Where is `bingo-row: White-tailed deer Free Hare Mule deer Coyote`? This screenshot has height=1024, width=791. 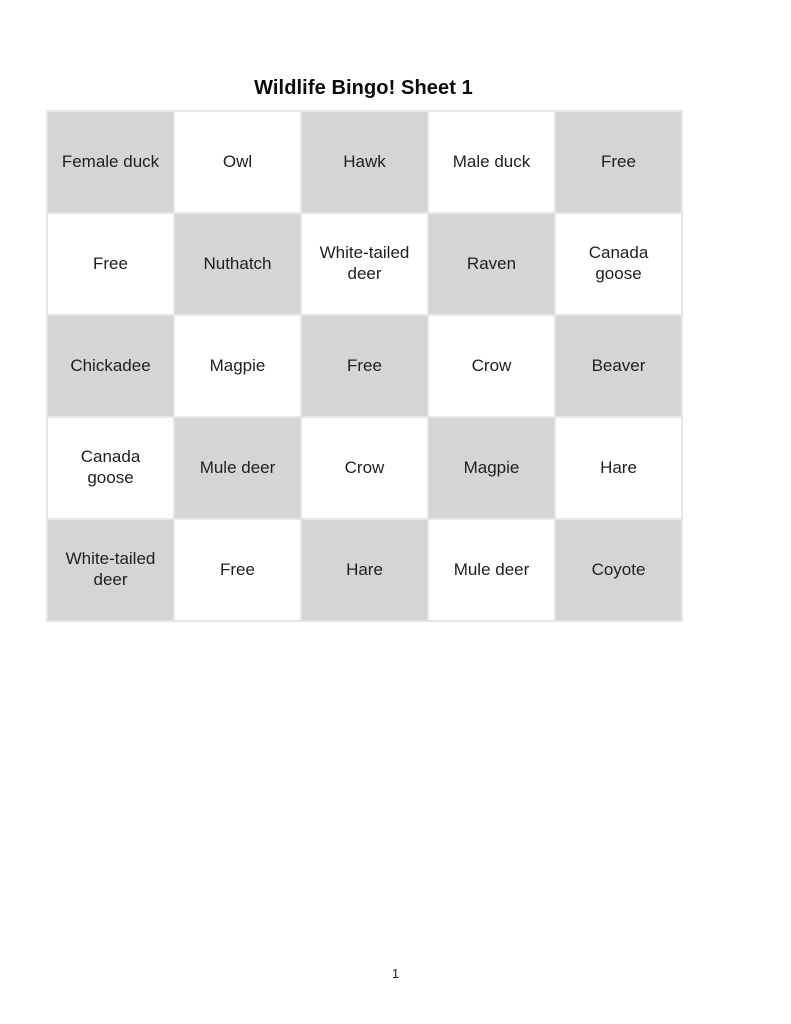 bingo-row: White-tailed deer Free Hare Mule deer Coyote is located at coordinates (364, 570).